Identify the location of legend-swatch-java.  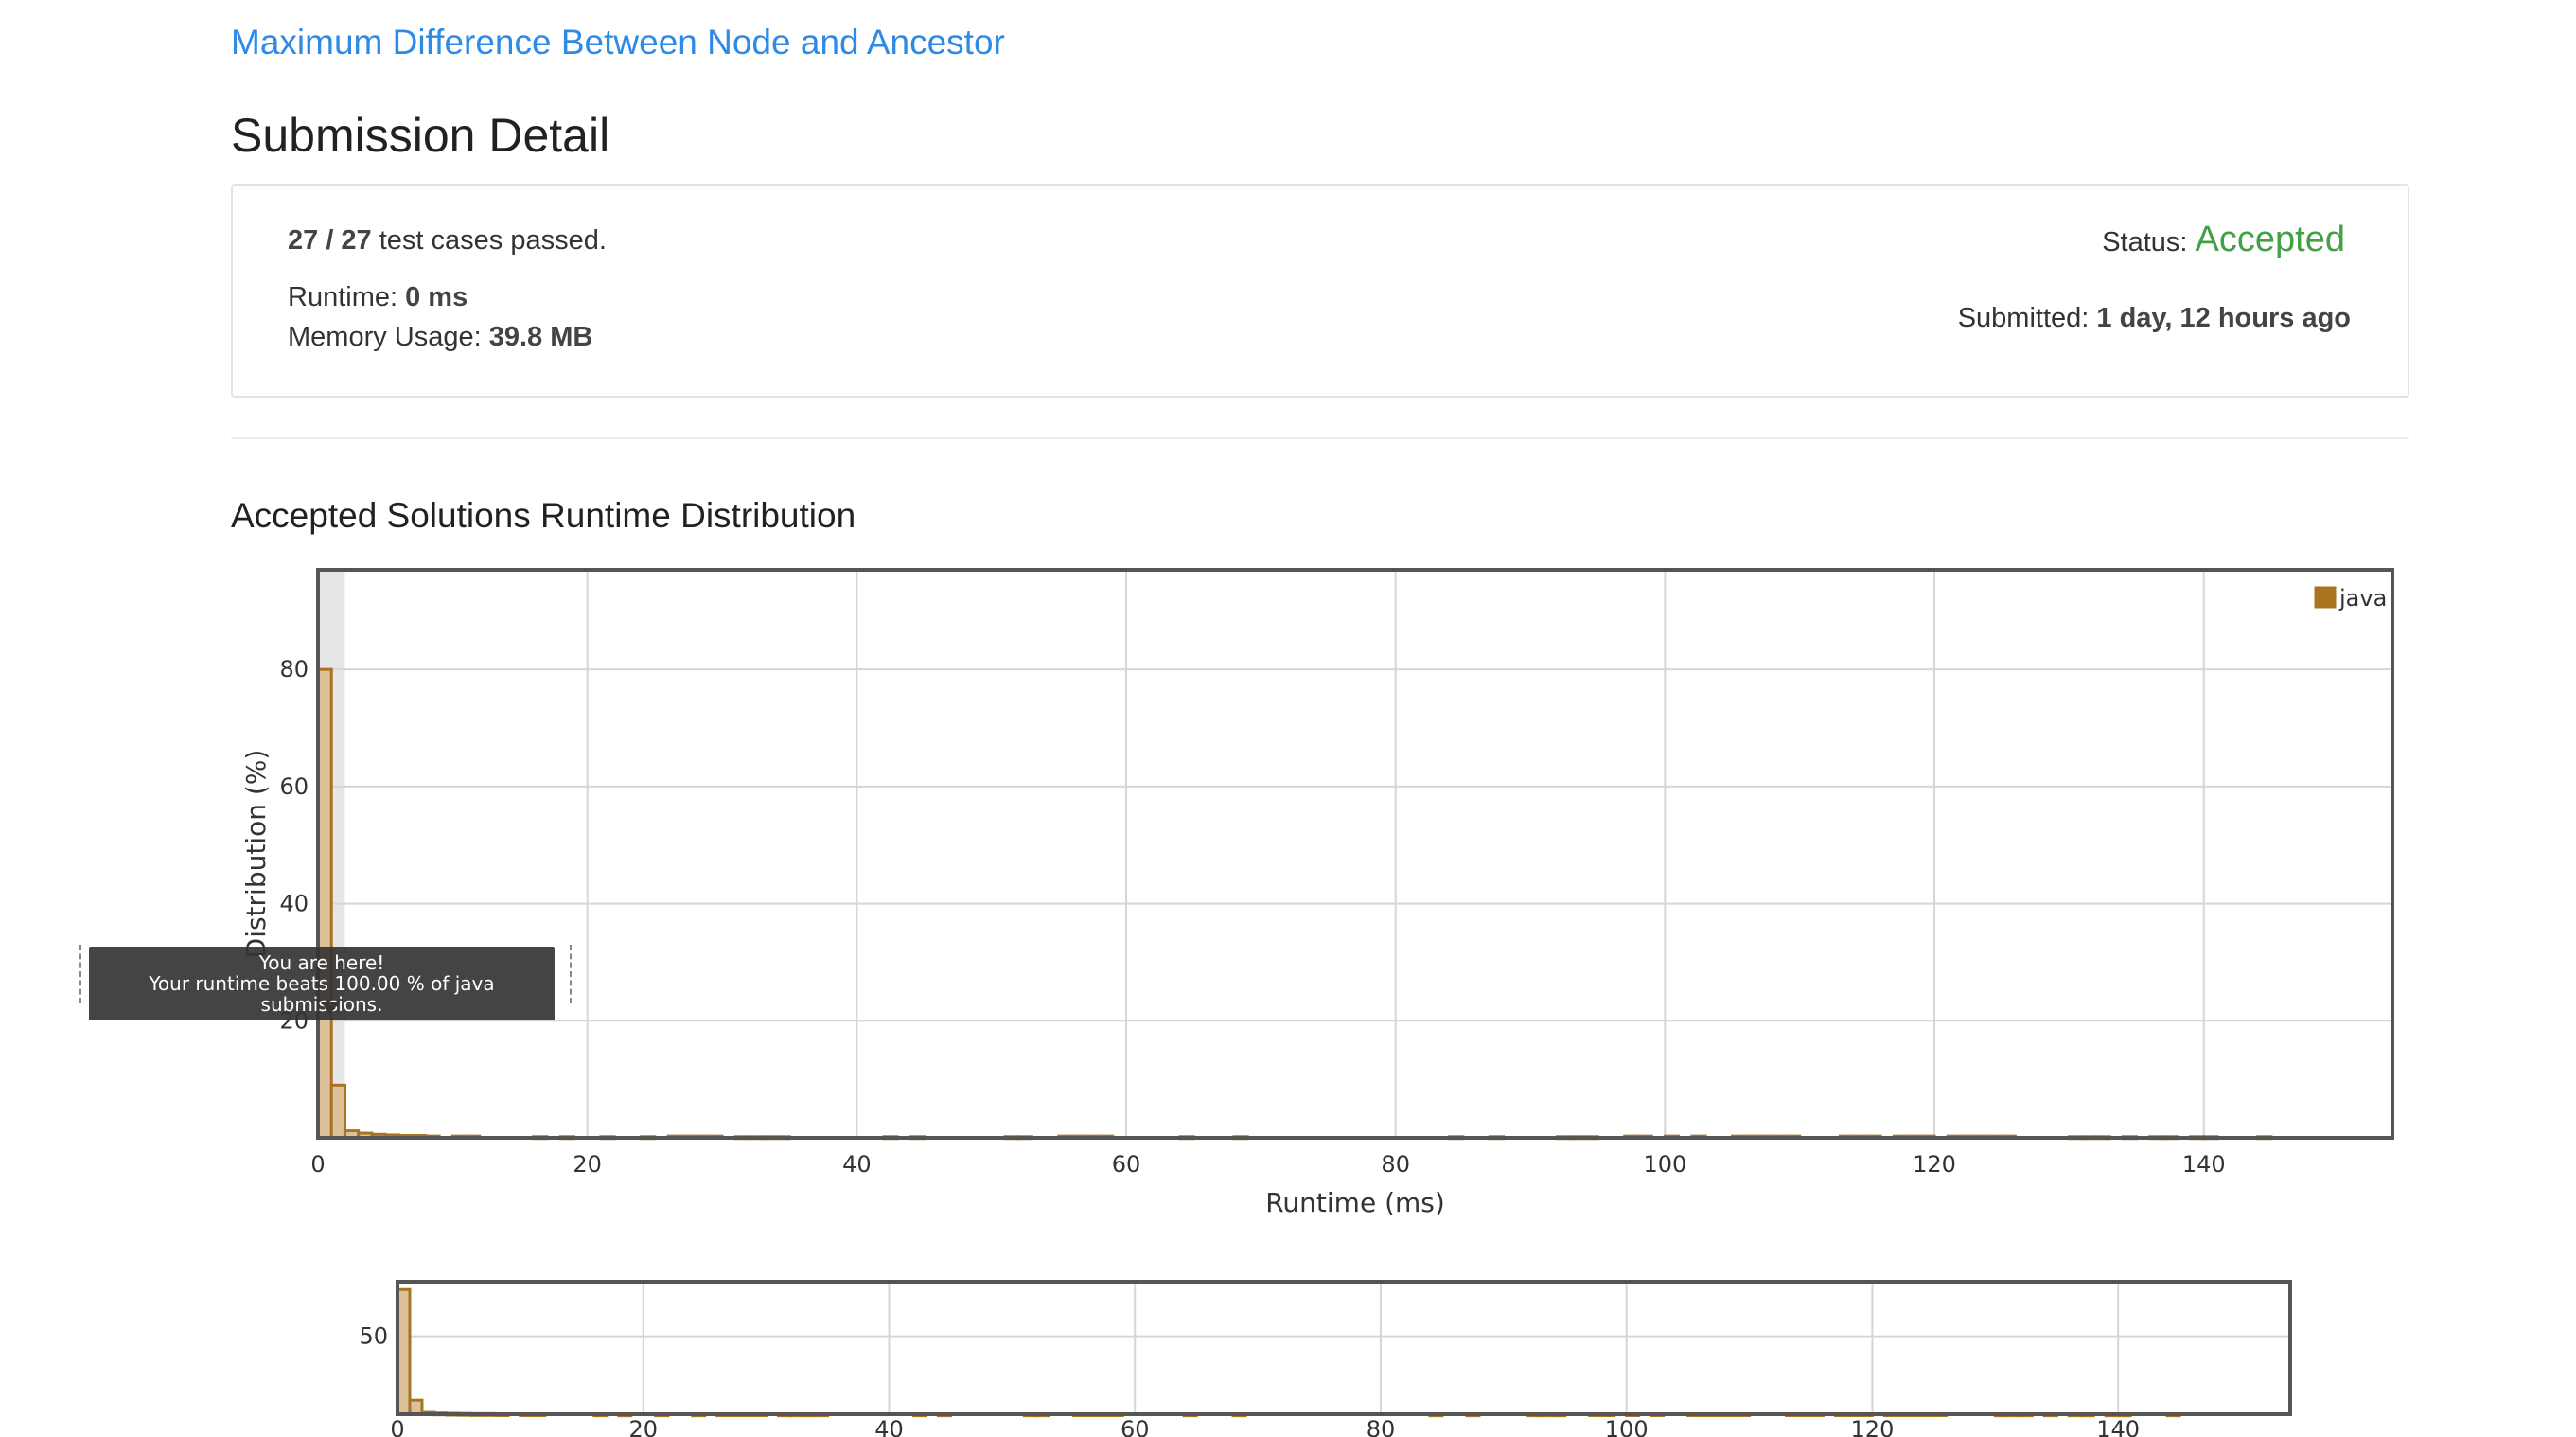
(2325, 597).